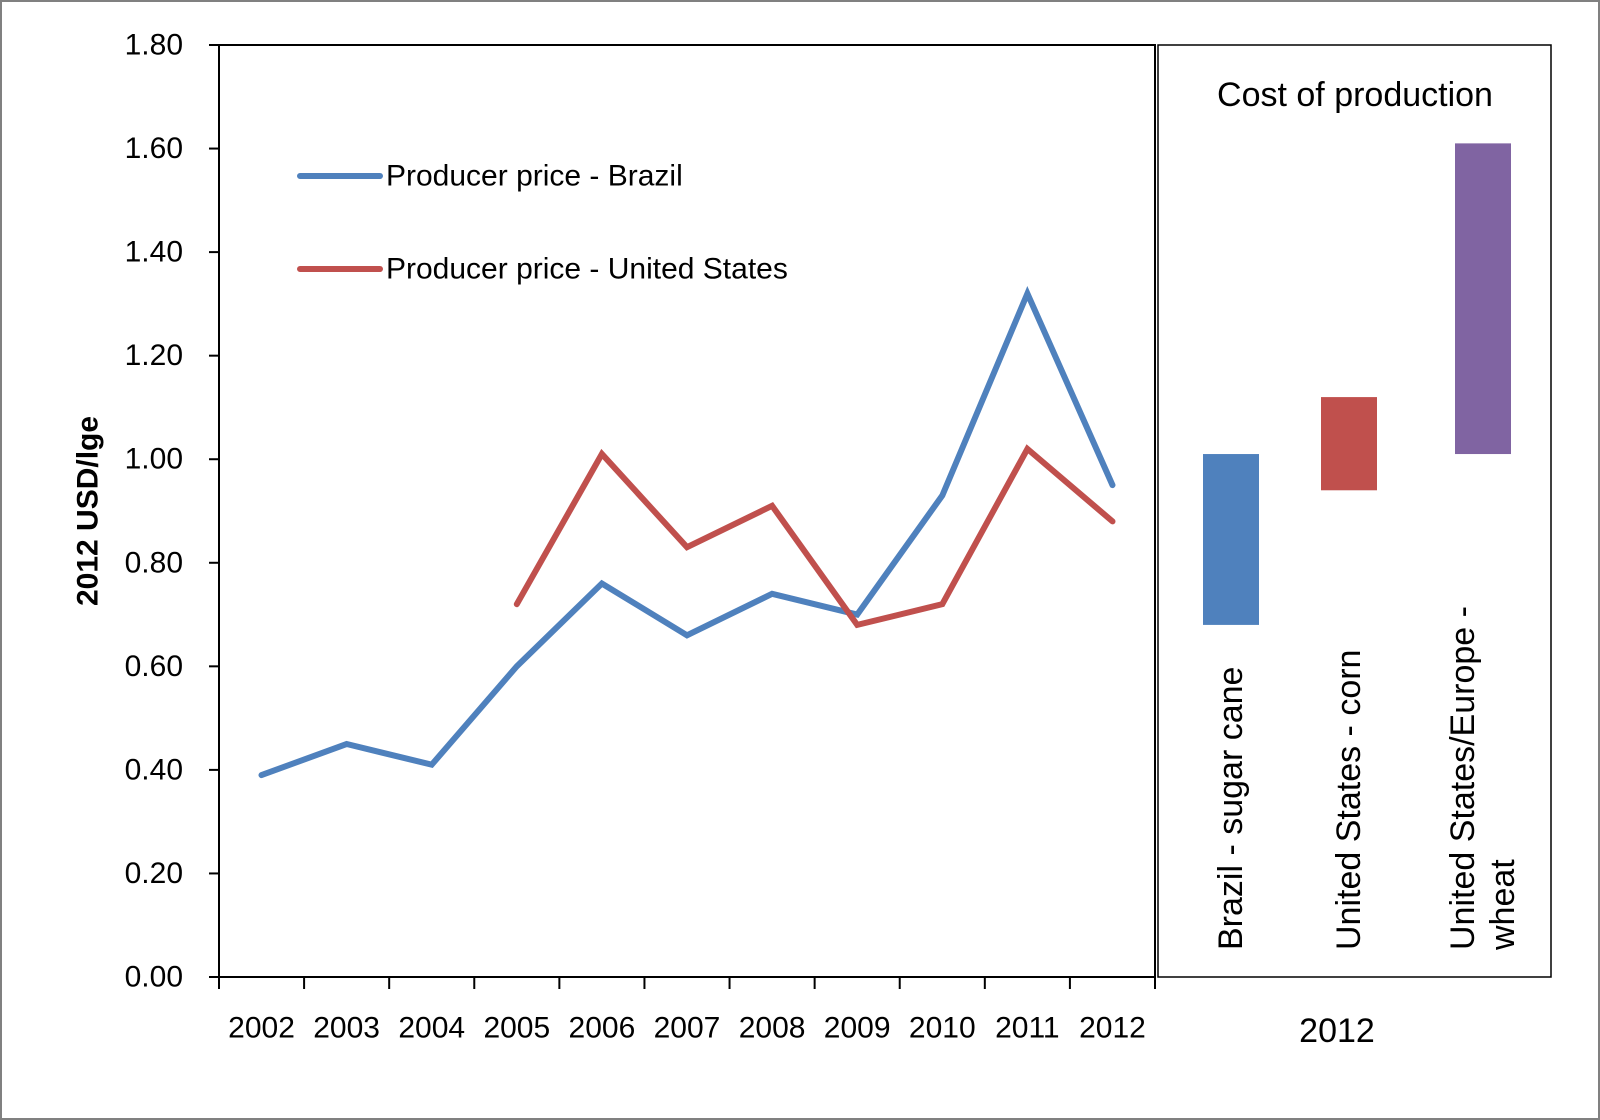  What do you see at coordinates (1337, 1031) in the screenshot?
I see `panel-x-label: 2012` at bounding box center [1337, 1031].